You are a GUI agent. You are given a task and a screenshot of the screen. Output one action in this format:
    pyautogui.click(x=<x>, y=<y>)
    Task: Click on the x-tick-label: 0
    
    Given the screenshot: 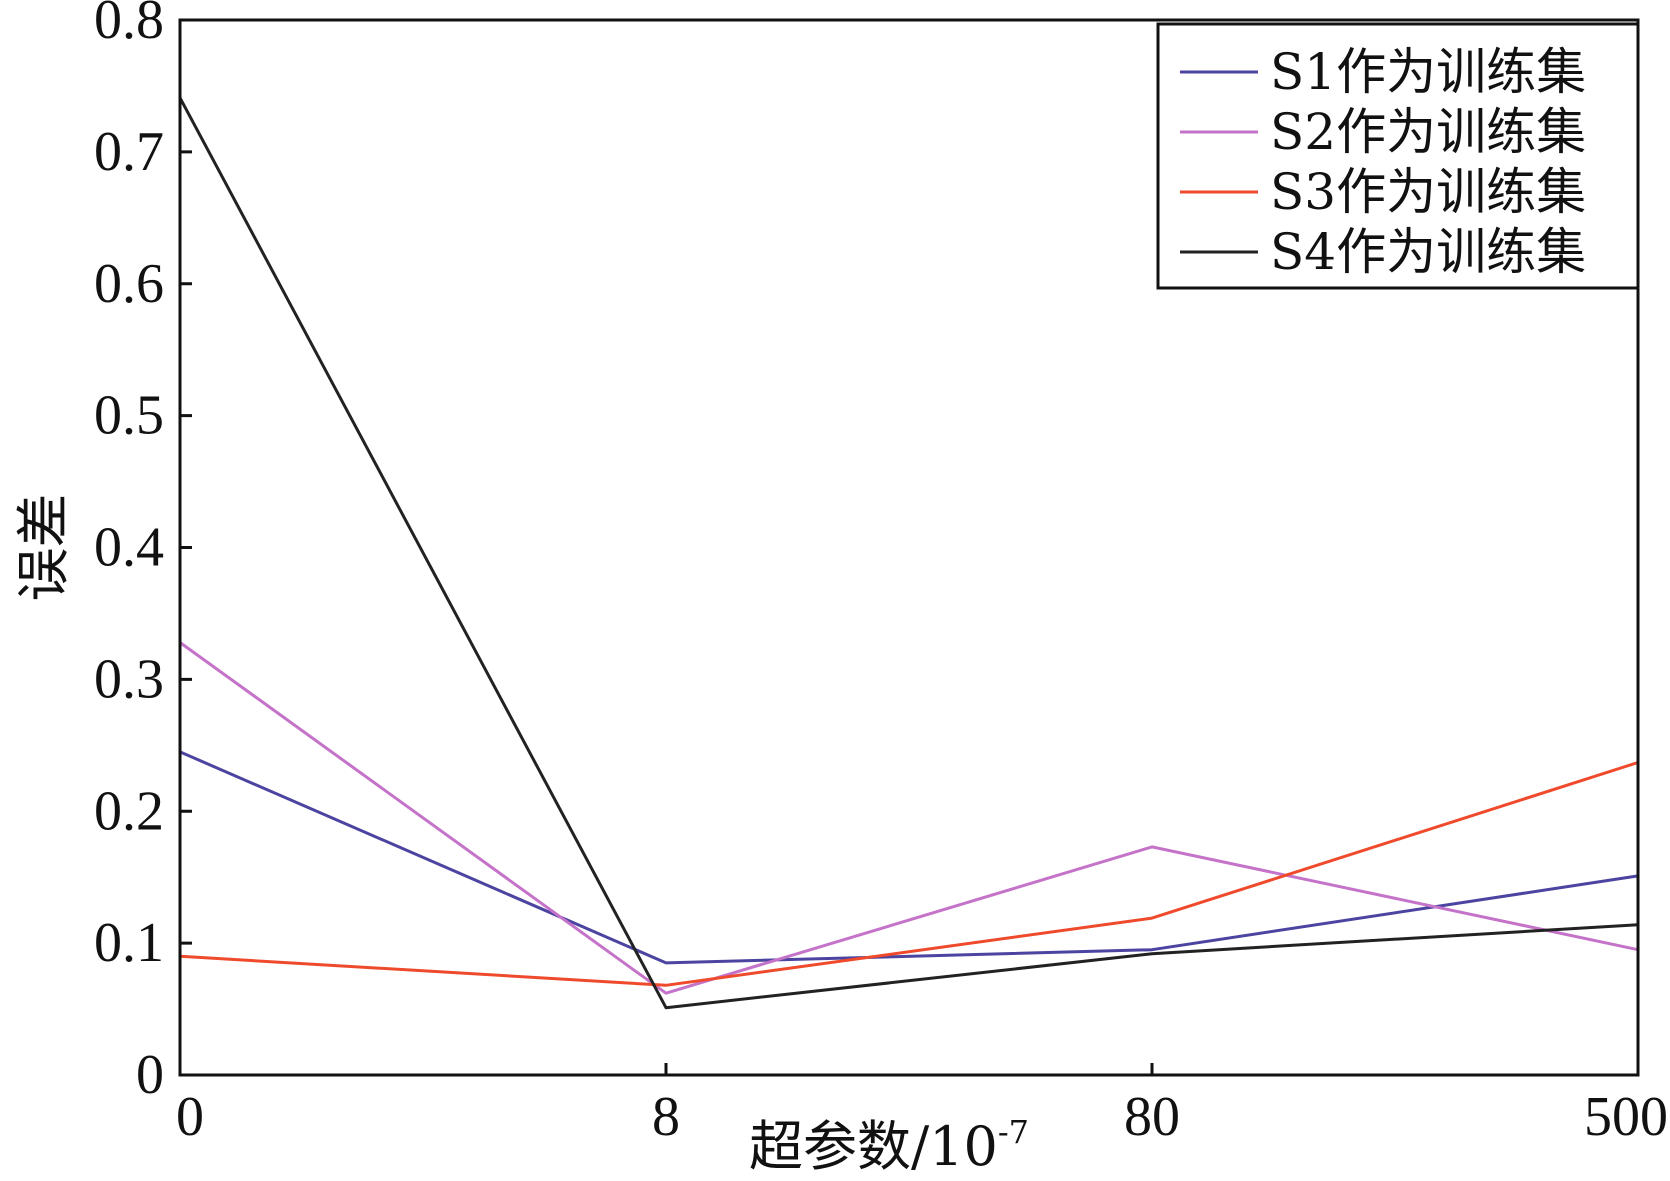 What is the action you would take?
    pyautogui.click(x=190, y=1117)
    